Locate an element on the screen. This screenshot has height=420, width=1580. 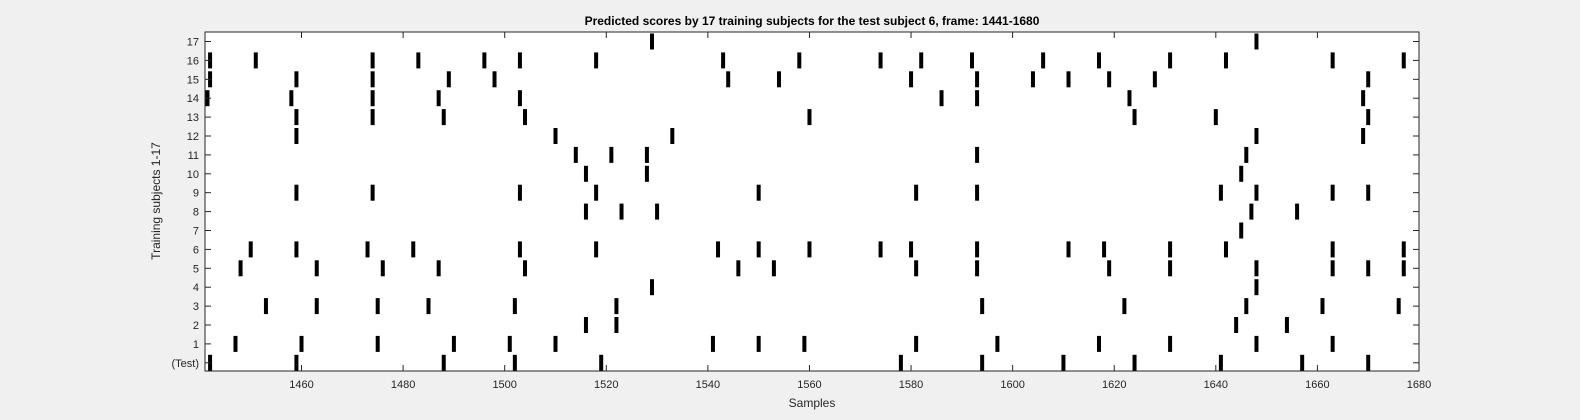
y-tick-label: 6 is located at coordinates (196, 250).